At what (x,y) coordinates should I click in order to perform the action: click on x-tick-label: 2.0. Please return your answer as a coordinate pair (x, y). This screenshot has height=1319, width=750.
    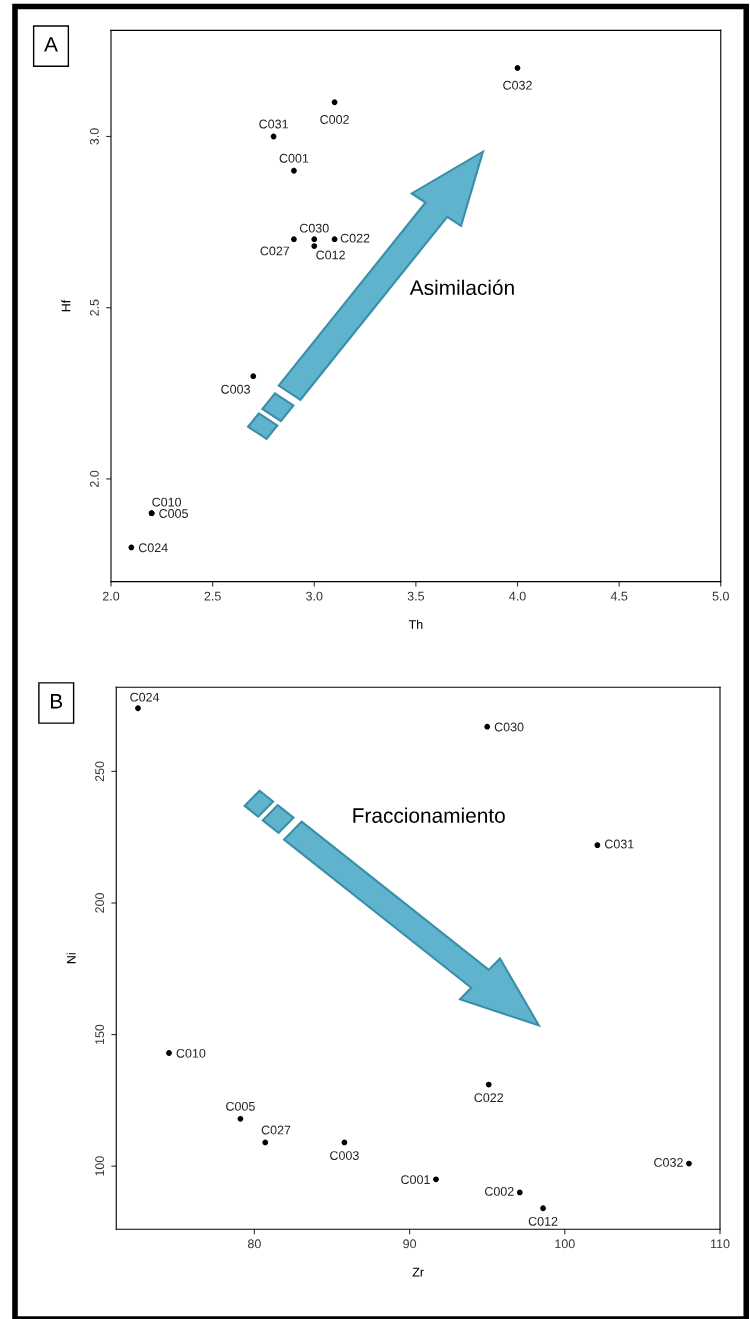
    Looking at the image, I should click on (111, 596).